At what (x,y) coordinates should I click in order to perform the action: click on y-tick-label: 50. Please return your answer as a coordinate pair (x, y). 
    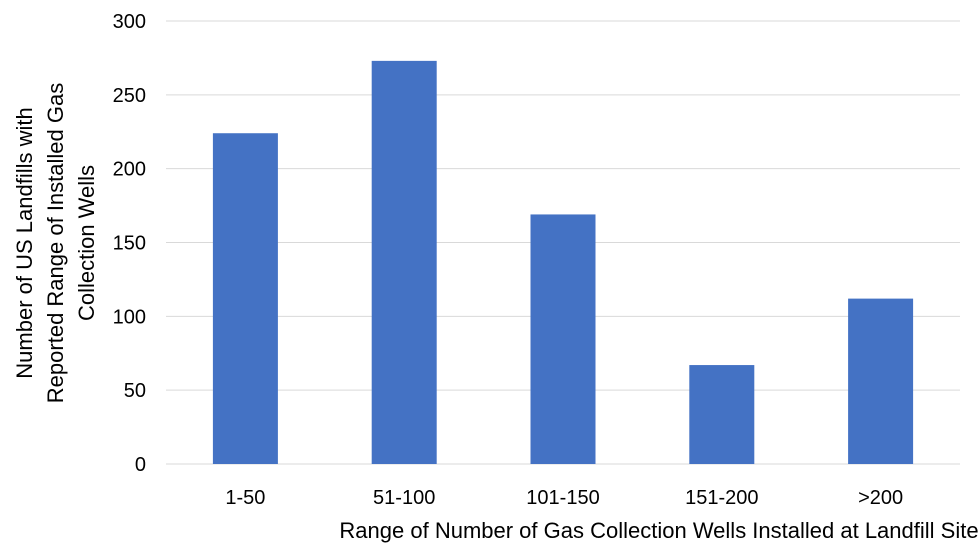
    Looking at the image, I should click on (135, 391).